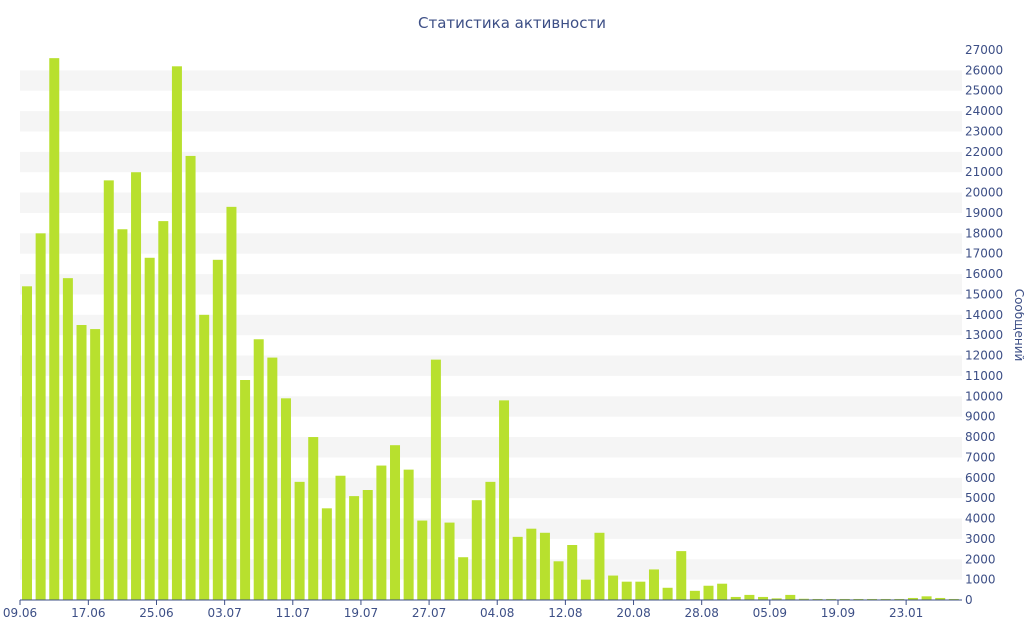  What do you see at coordinates (497, 613) in the screenshot?
I see `x-tick-label: 04.08` at bounding box center [497, 613].